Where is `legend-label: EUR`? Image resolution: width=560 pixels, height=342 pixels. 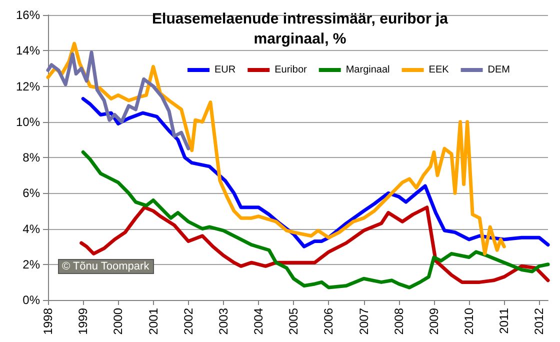
legend-label: EUR is located at coordinates (225, 70).